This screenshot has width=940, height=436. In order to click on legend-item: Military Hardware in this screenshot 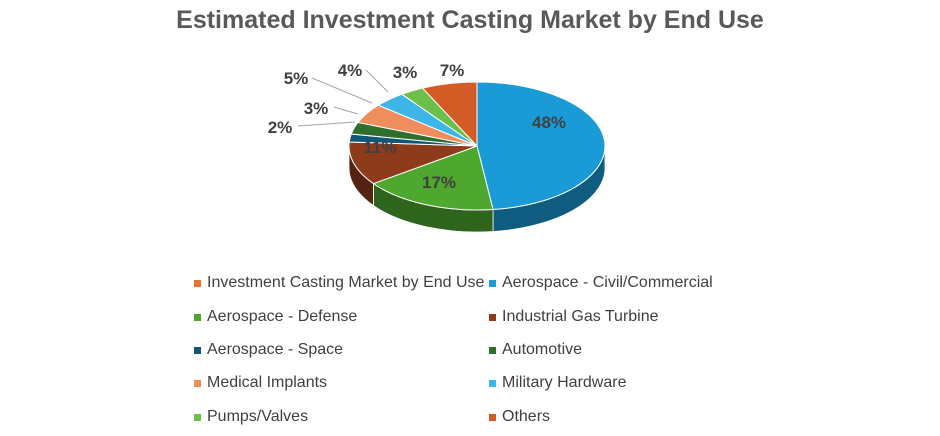, I will do `click(557, 383)`.